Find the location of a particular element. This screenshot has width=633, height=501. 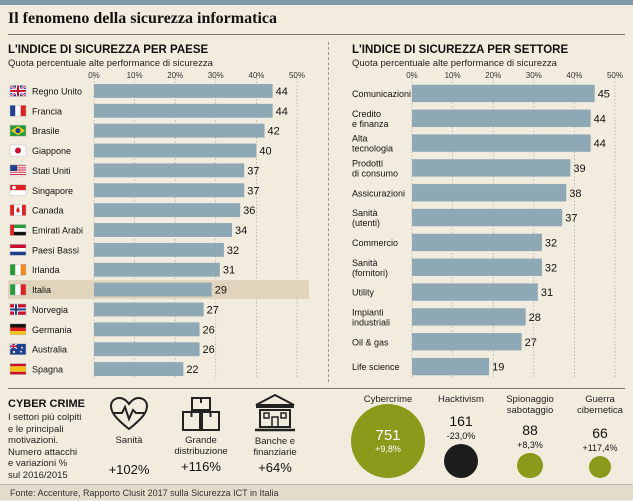

category-label: Brasile is located at coordinates (46, 131).